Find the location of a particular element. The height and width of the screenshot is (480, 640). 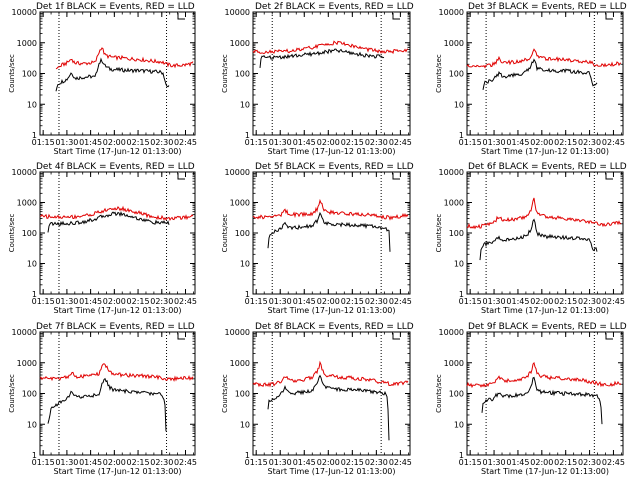

panel-title: Det 6f BLACK = Events, RED = LLD is located at coordinates (547, 167).